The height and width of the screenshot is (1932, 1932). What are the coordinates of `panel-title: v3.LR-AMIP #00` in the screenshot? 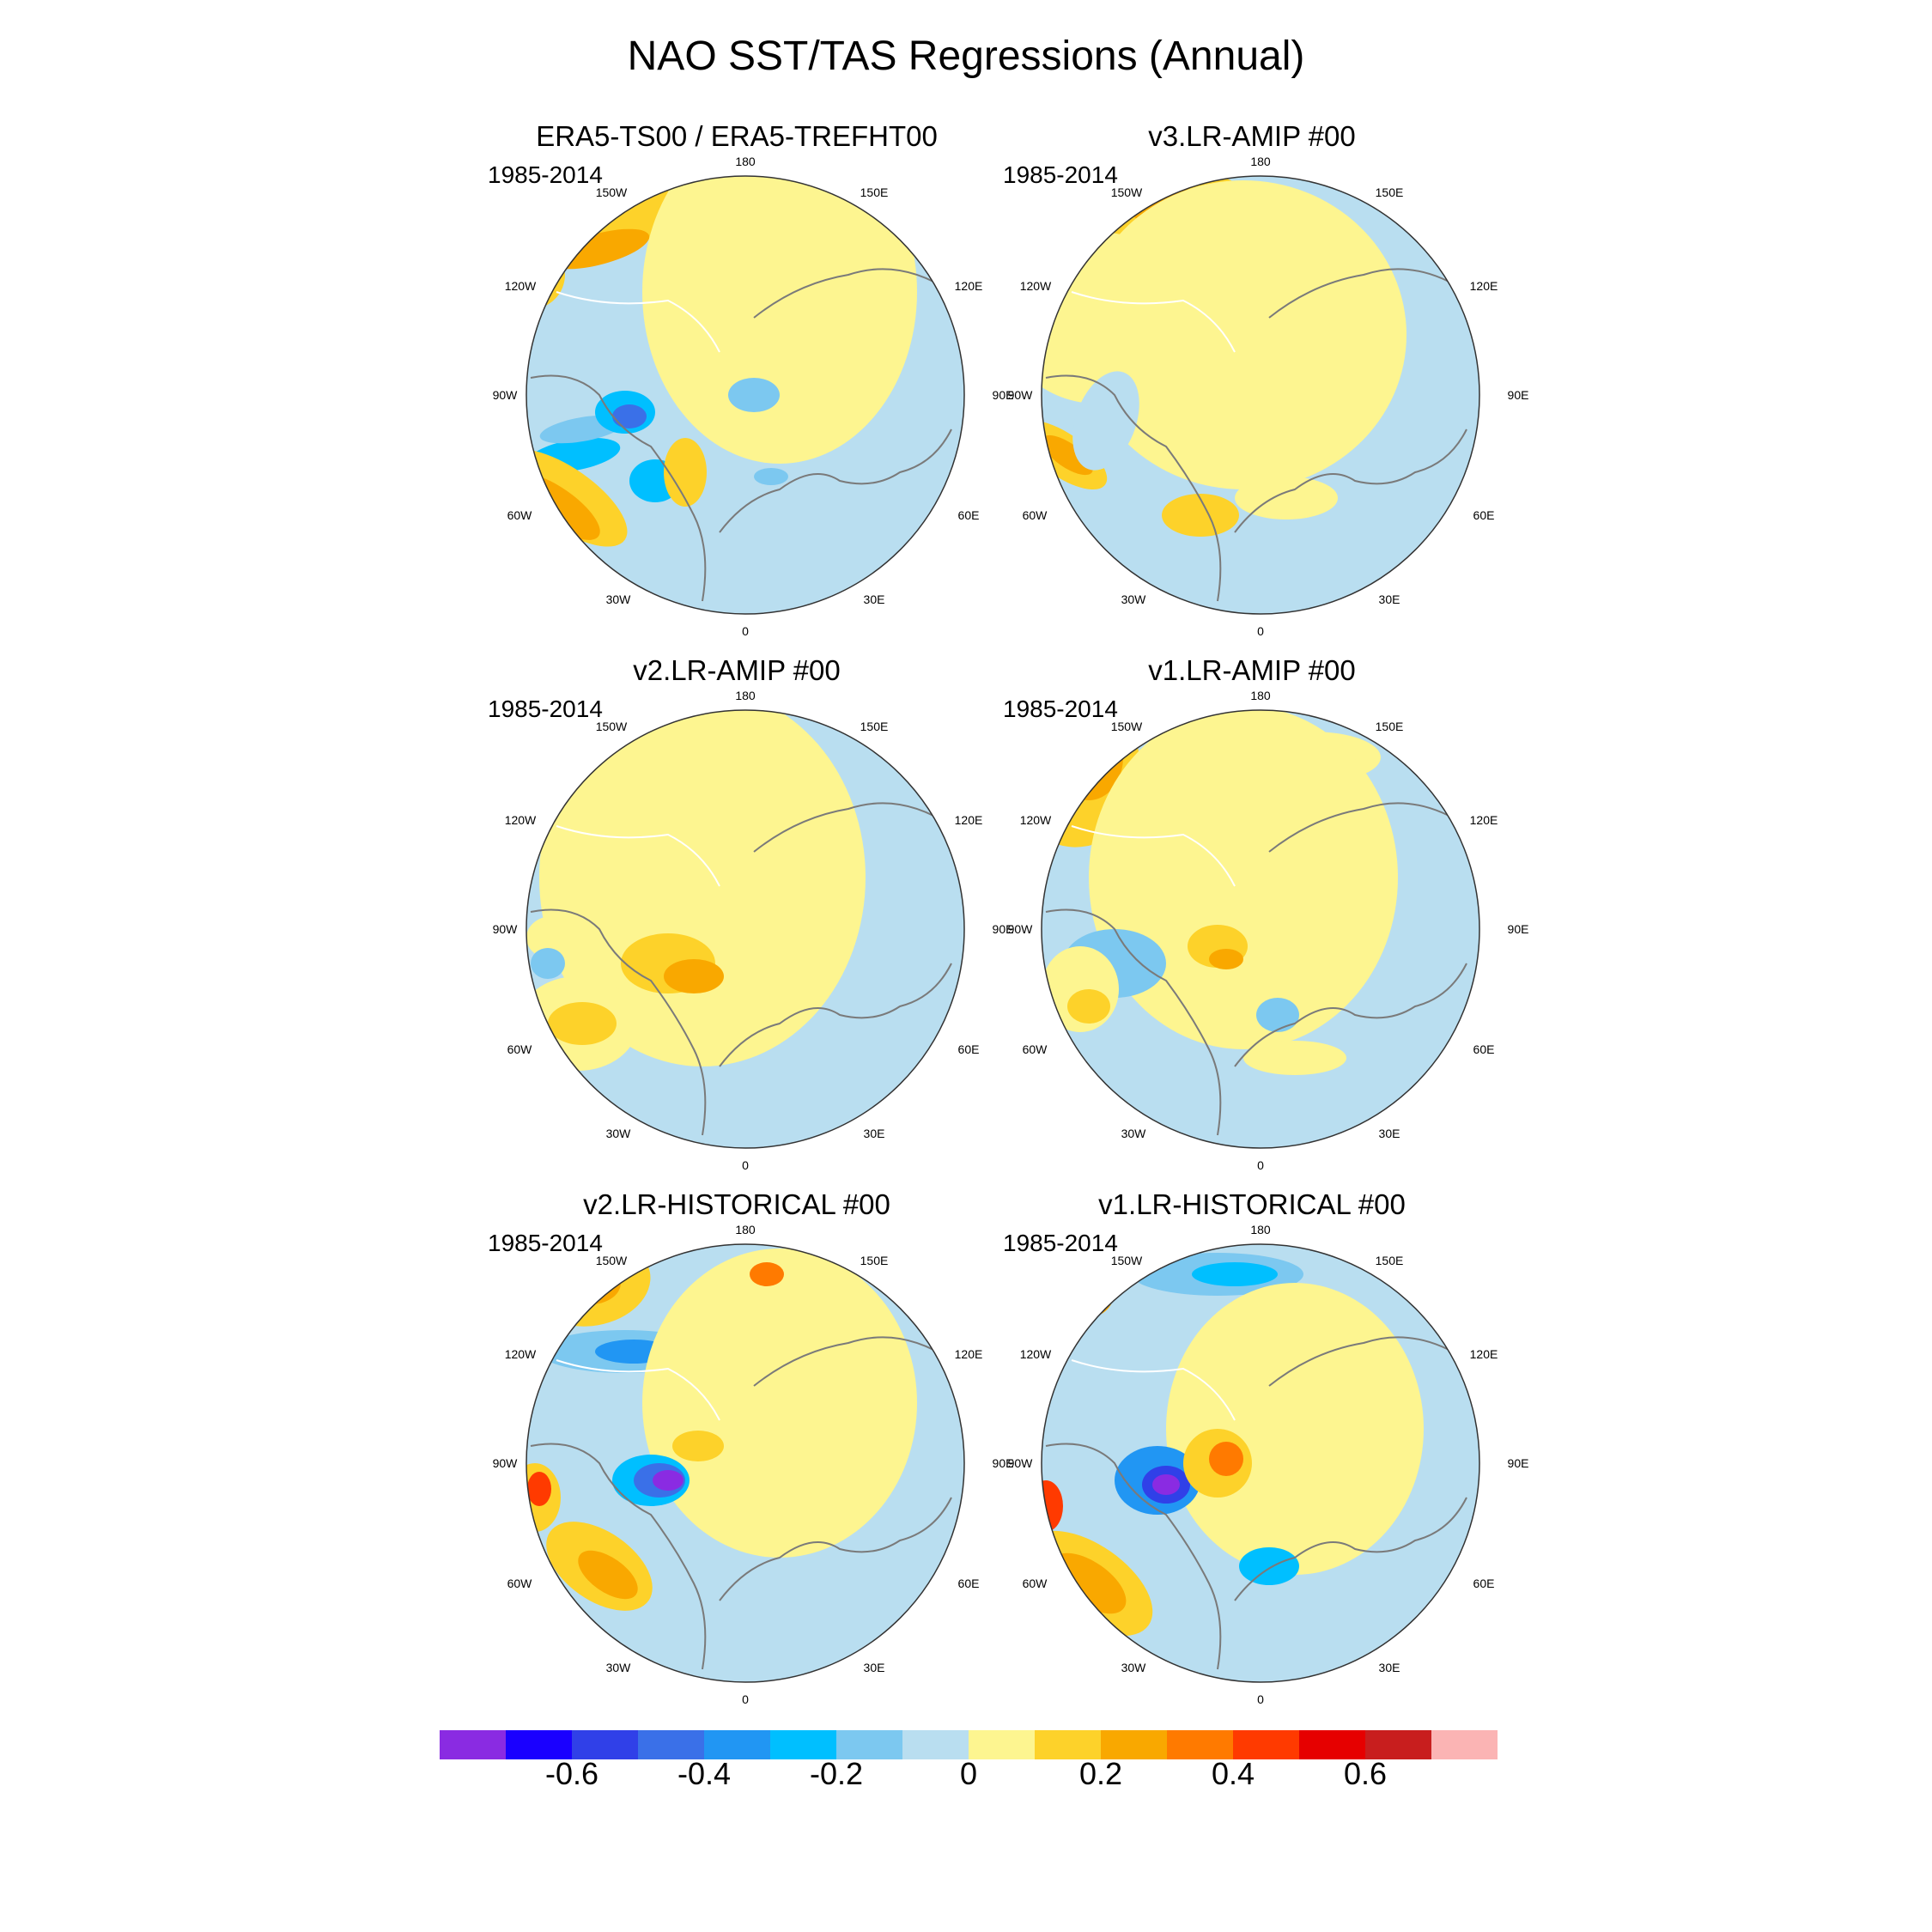 It's located at (1252, 136).